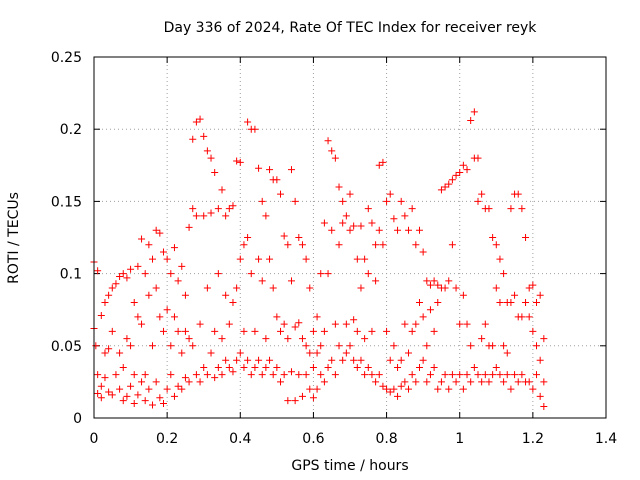 This screenshot has width=640, height=480. Describe the element at coordinates (349, 466) in the screenshot. I see `x-axis-label: GPS time / hours` at that location.